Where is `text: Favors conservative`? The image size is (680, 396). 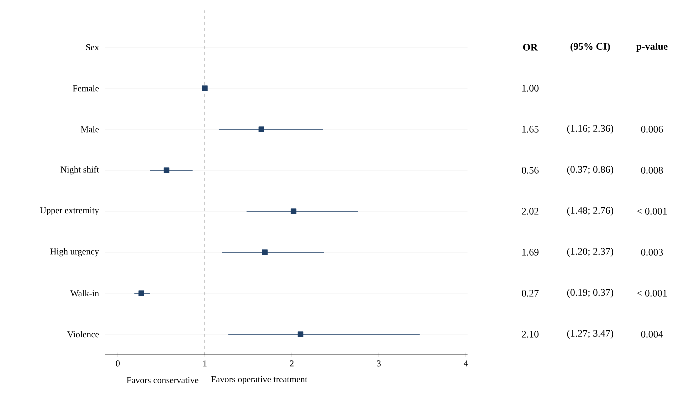
text: Favors conservative is located at coordinates (162, 380).